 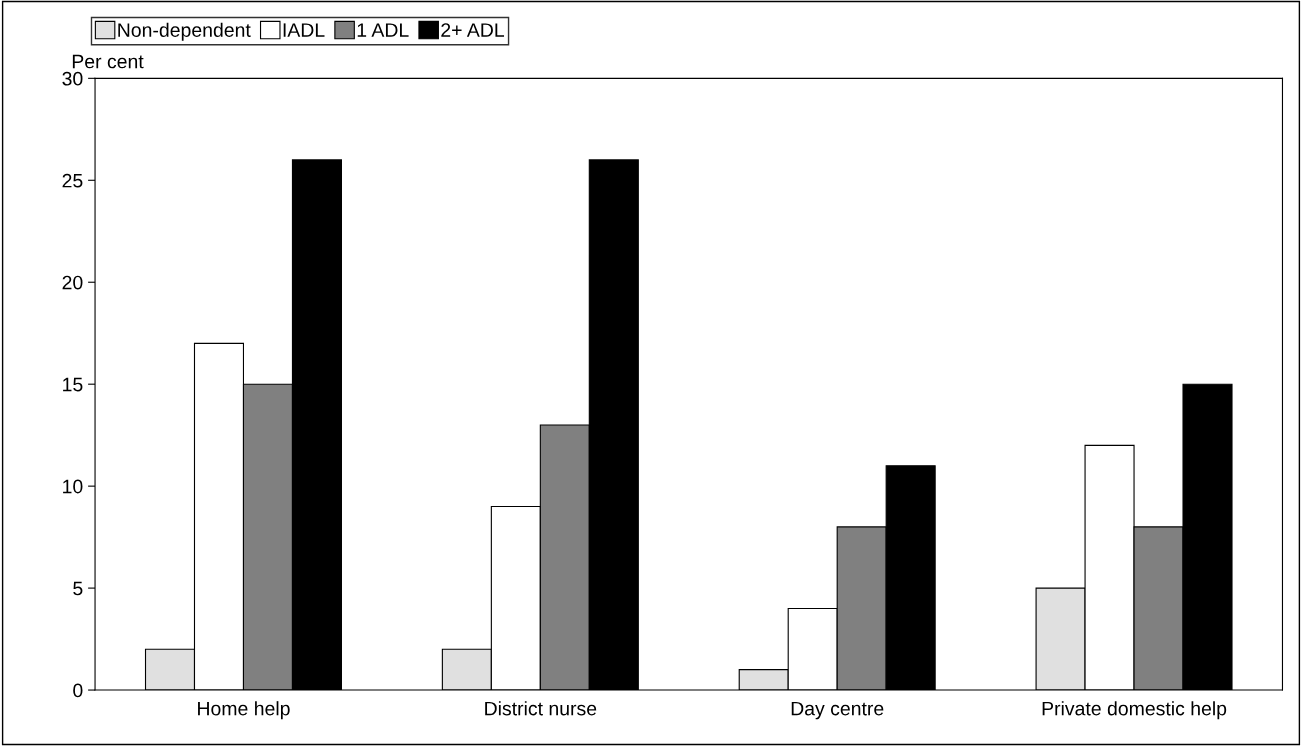 What do you see at coordinates (383, 30) in the screenshot?
I see `legend-label: 1 ADL` at bounding box center [383, 30].